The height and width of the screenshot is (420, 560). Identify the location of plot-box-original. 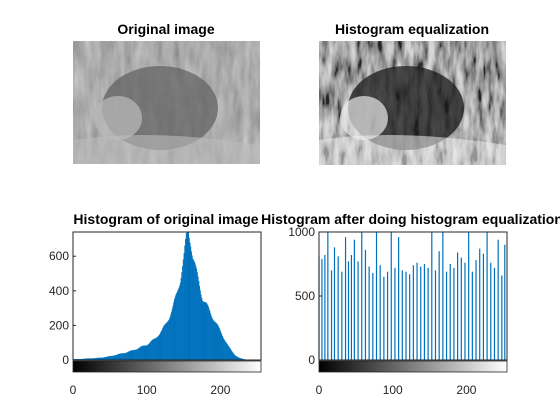
(167, 296).